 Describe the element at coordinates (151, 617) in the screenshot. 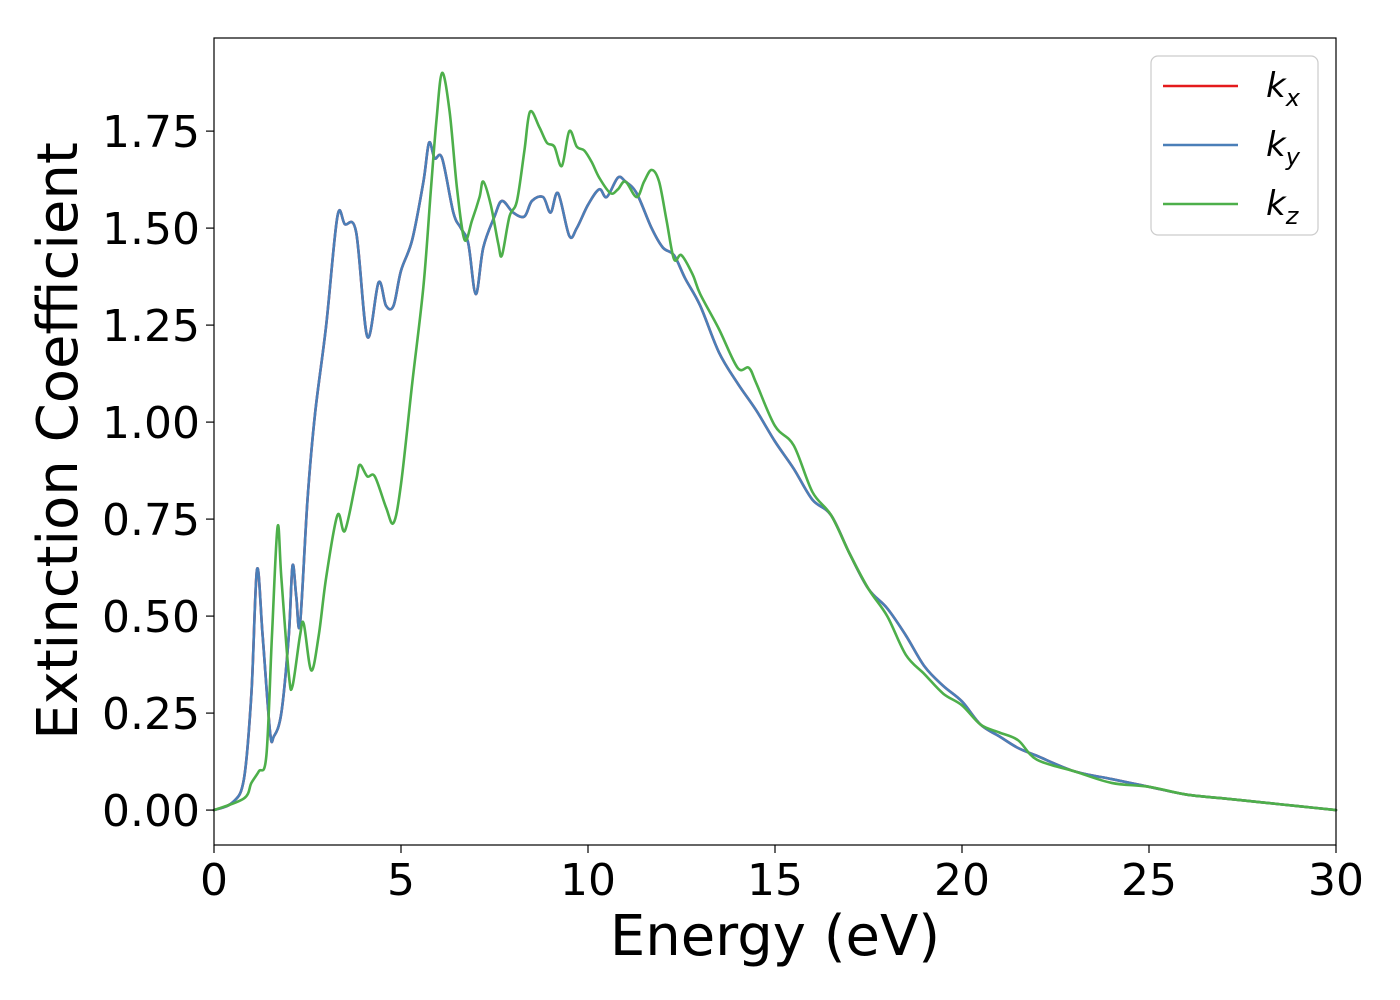

I see `y-tick-label: 0.50` at that location.